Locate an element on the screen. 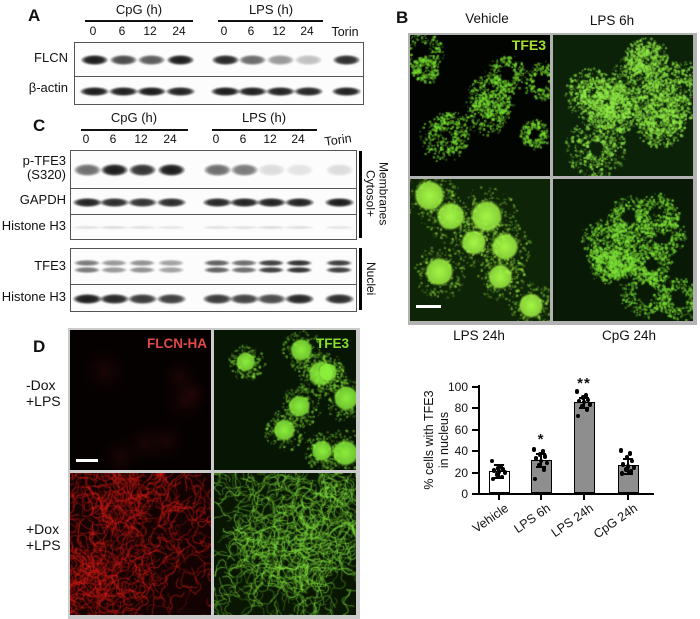  panel-a-row-label-flcn: FLCN is located at coordinates (51, 57).